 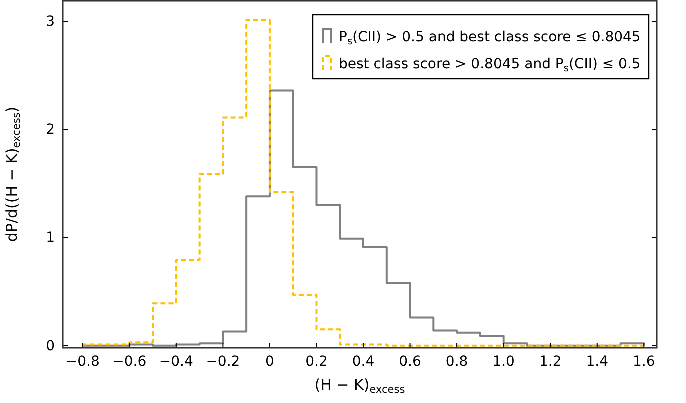 What do you see at coordinates (50, 238) in the screenshot?
I see `y-tick-label: 1` at bounding box center [50, 238].